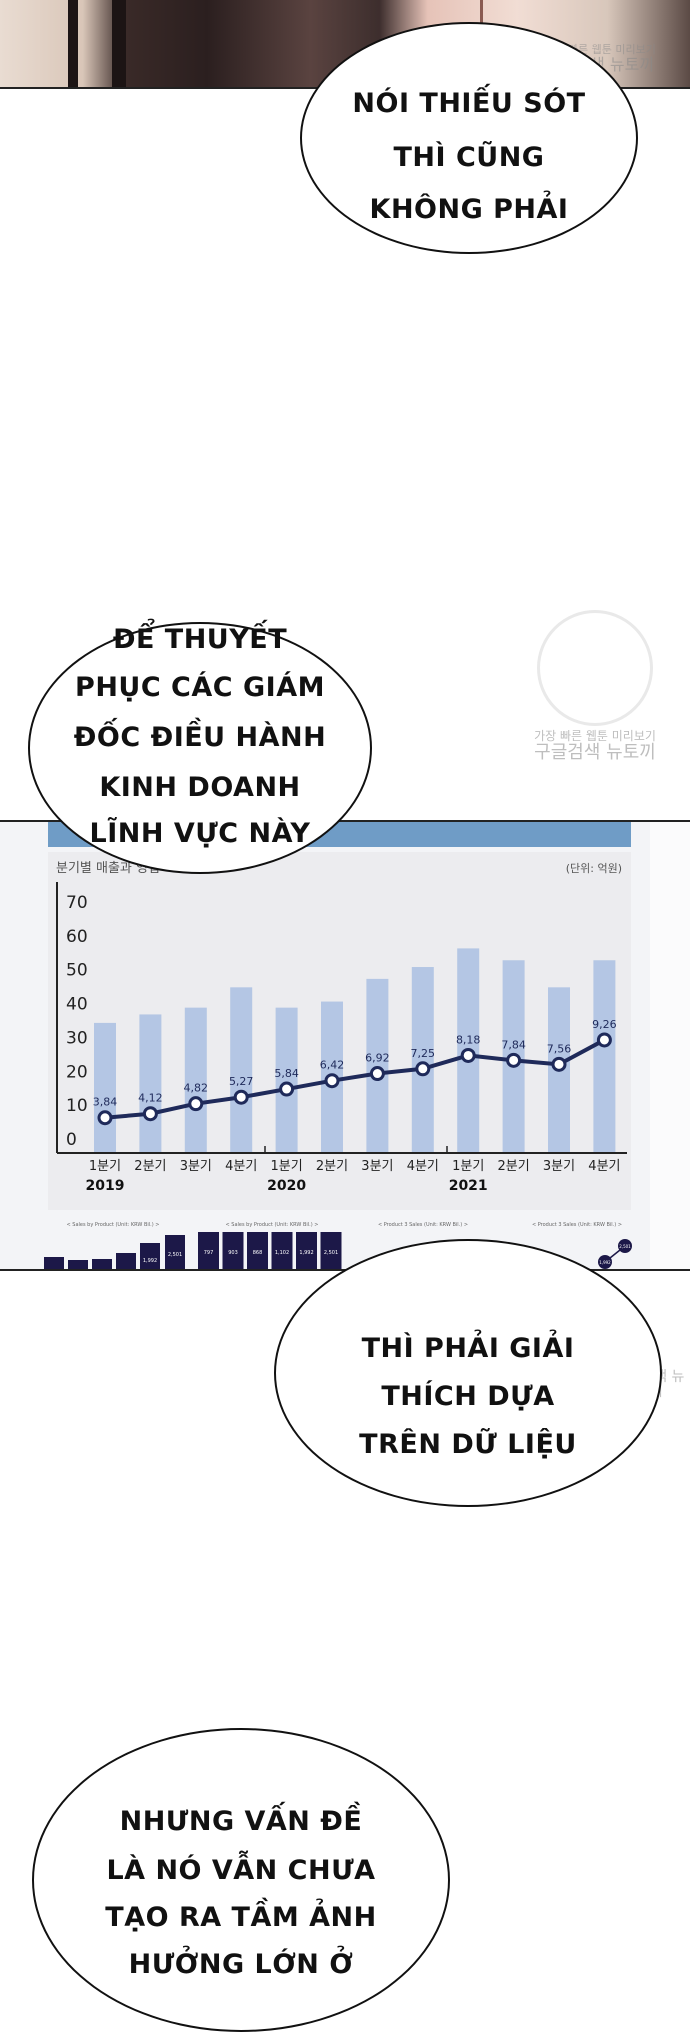 This screenshot has width=690, height=2032. Describe the element at coordinates (200, 833) in the screenshot. I see `bubble-line: LĨNH VỰC NÀY` at that location.